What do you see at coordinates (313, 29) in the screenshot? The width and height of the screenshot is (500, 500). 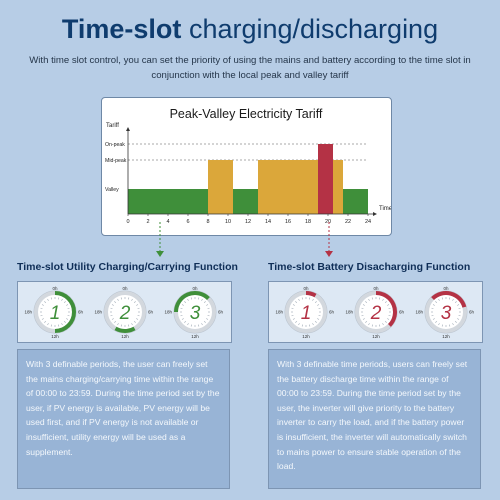 I see `page-title-rest: charging/discharging` at bounding box center [313, 29].